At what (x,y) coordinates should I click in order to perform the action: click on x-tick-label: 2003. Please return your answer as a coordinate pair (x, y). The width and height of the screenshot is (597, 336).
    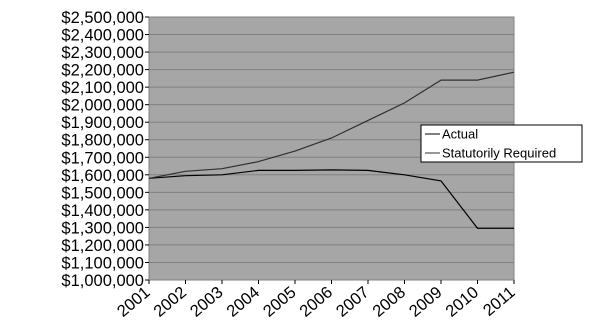
    Looking at the image, I should click on (207, 301).